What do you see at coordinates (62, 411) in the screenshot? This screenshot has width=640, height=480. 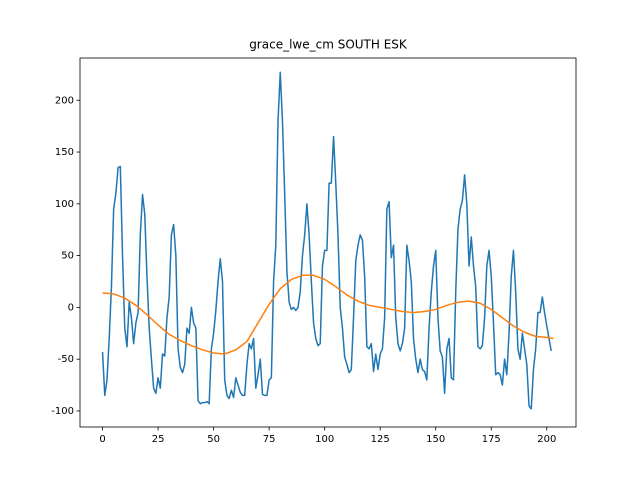 I see `y-tick-label: -100` at bounding box center [62, 411].